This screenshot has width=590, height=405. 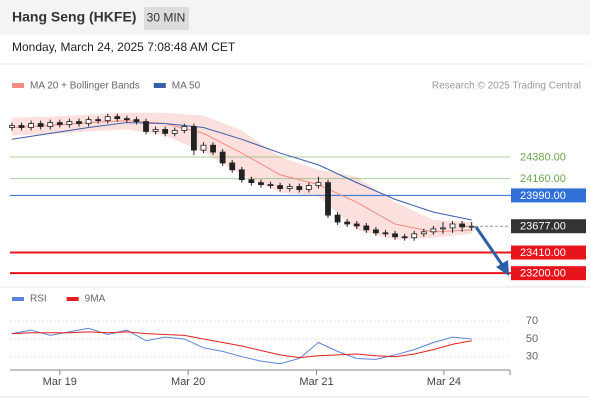 I want to click on datetime: Monday, March 24, 2025 7:08:48 AM CET, so click(x=124, y=47).